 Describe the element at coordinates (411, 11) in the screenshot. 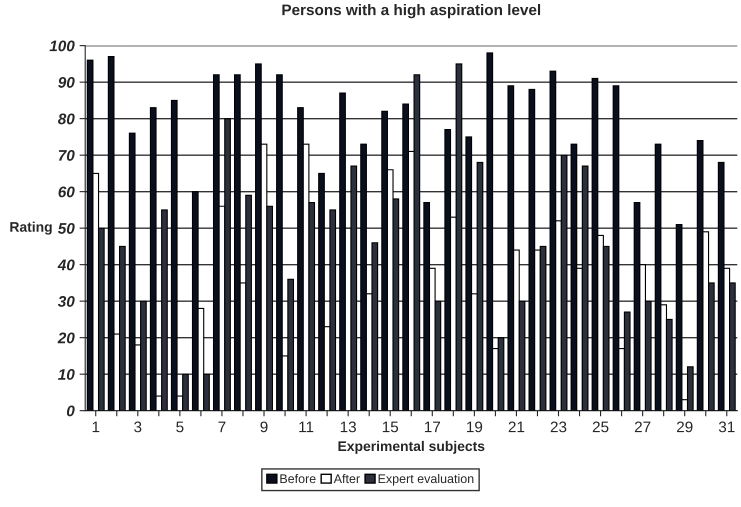

I see `chart-title: Persons with a high aspiration level` at that location.